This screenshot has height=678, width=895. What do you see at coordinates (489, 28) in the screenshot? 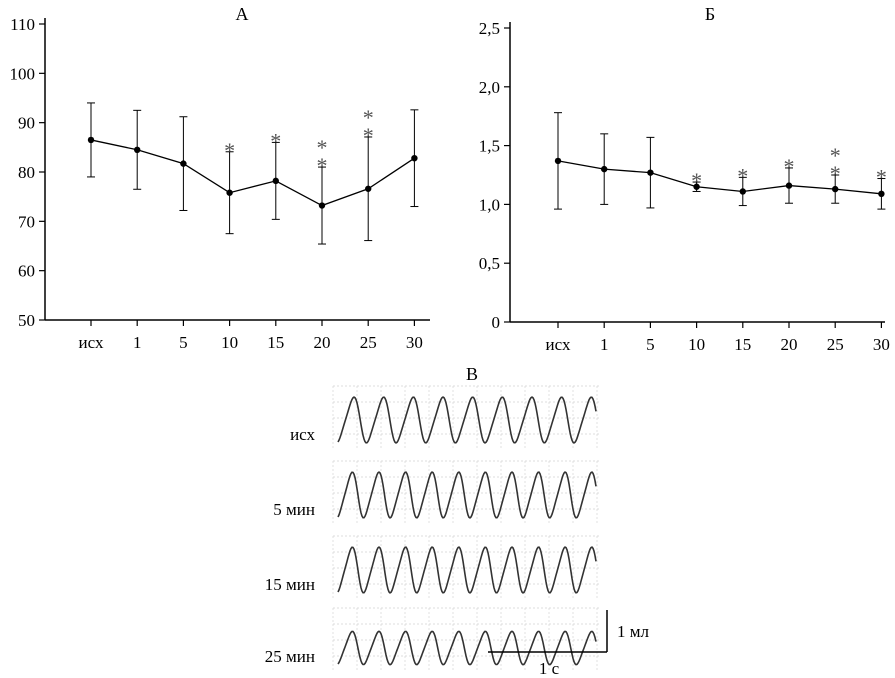
I see `y-tick-label: 2,5` at bounding box center [489, 28].